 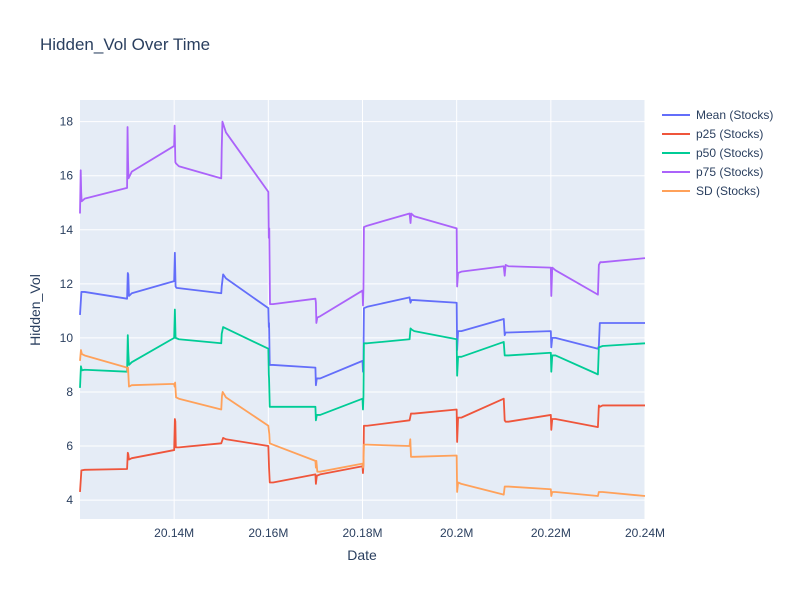 What do you see at coordinates (67, 176) in the screenshot?
I see `y-tick-label: 16` at bounding box center [67, 176].